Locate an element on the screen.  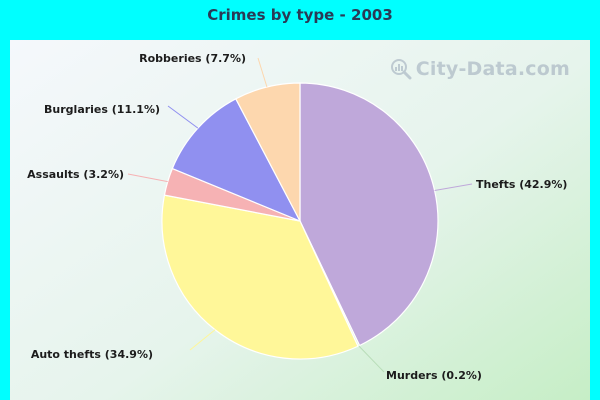
slice-label: Murders (0.2%) is located at coordinates (434, 375).